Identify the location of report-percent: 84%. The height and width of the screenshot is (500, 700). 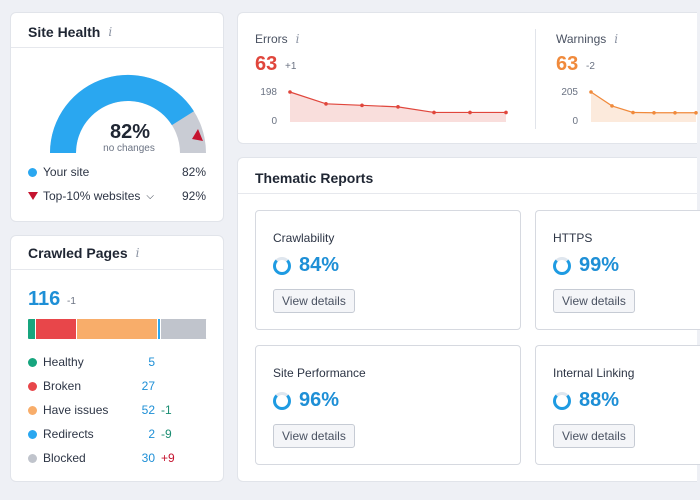
(319, 265).